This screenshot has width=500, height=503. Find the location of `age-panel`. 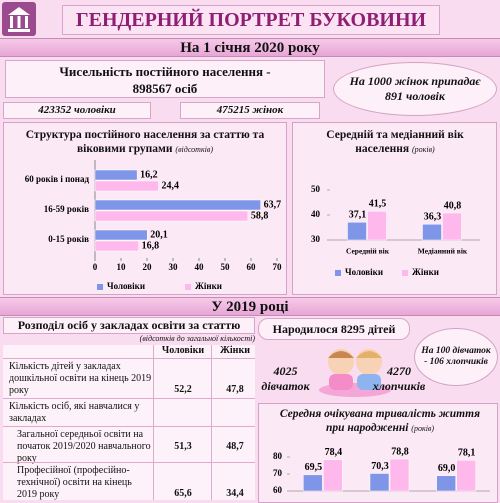

age-panel is located at coordinates (394, 208).